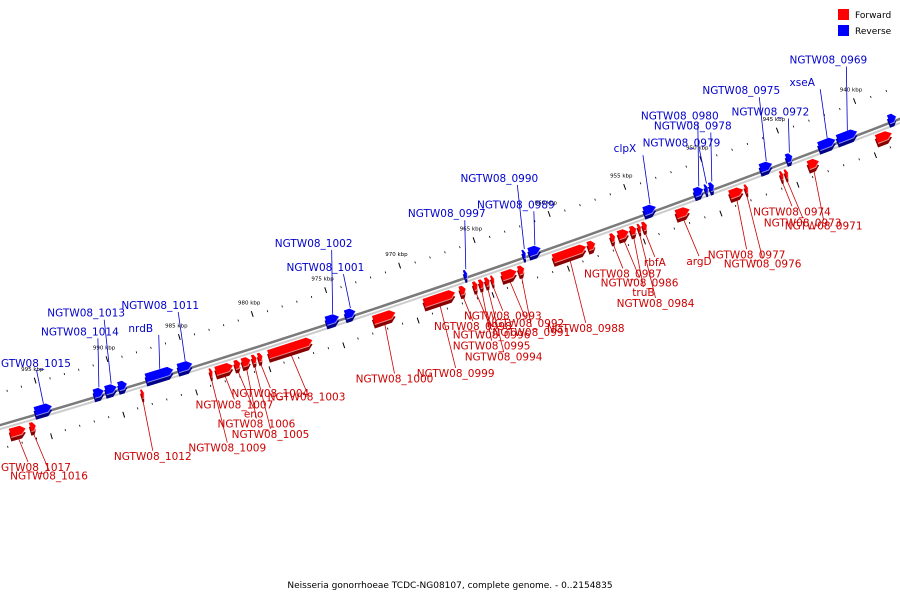 The width and height of the screenshot is (900, 600). I want to click on gene-label-ngtw08-0991: NGTW08_0991, so click(532, 333).